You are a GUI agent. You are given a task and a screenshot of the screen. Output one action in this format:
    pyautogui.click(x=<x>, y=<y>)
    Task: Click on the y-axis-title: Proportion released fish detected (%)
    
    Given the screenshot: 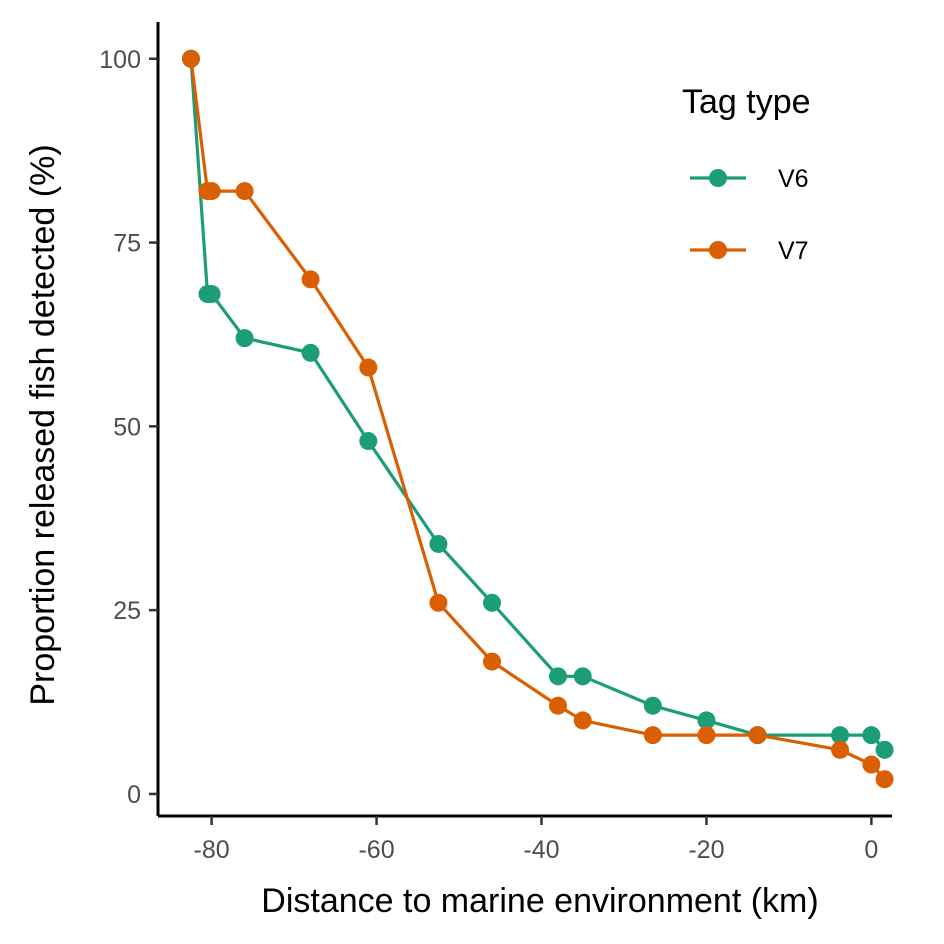 What is the action you would take?
    pyautogui.click(x=43, y=424)
    